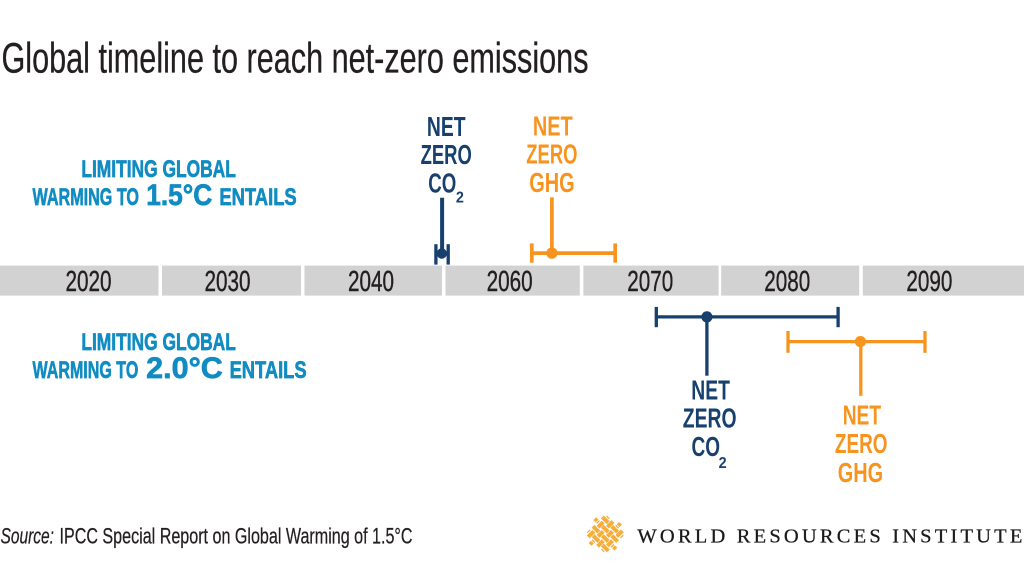 This screenshot has width=1024, height=581. Describe the element at coordinates (929, 282) in the screenshot. I see `svg-text: 2090` at that location.